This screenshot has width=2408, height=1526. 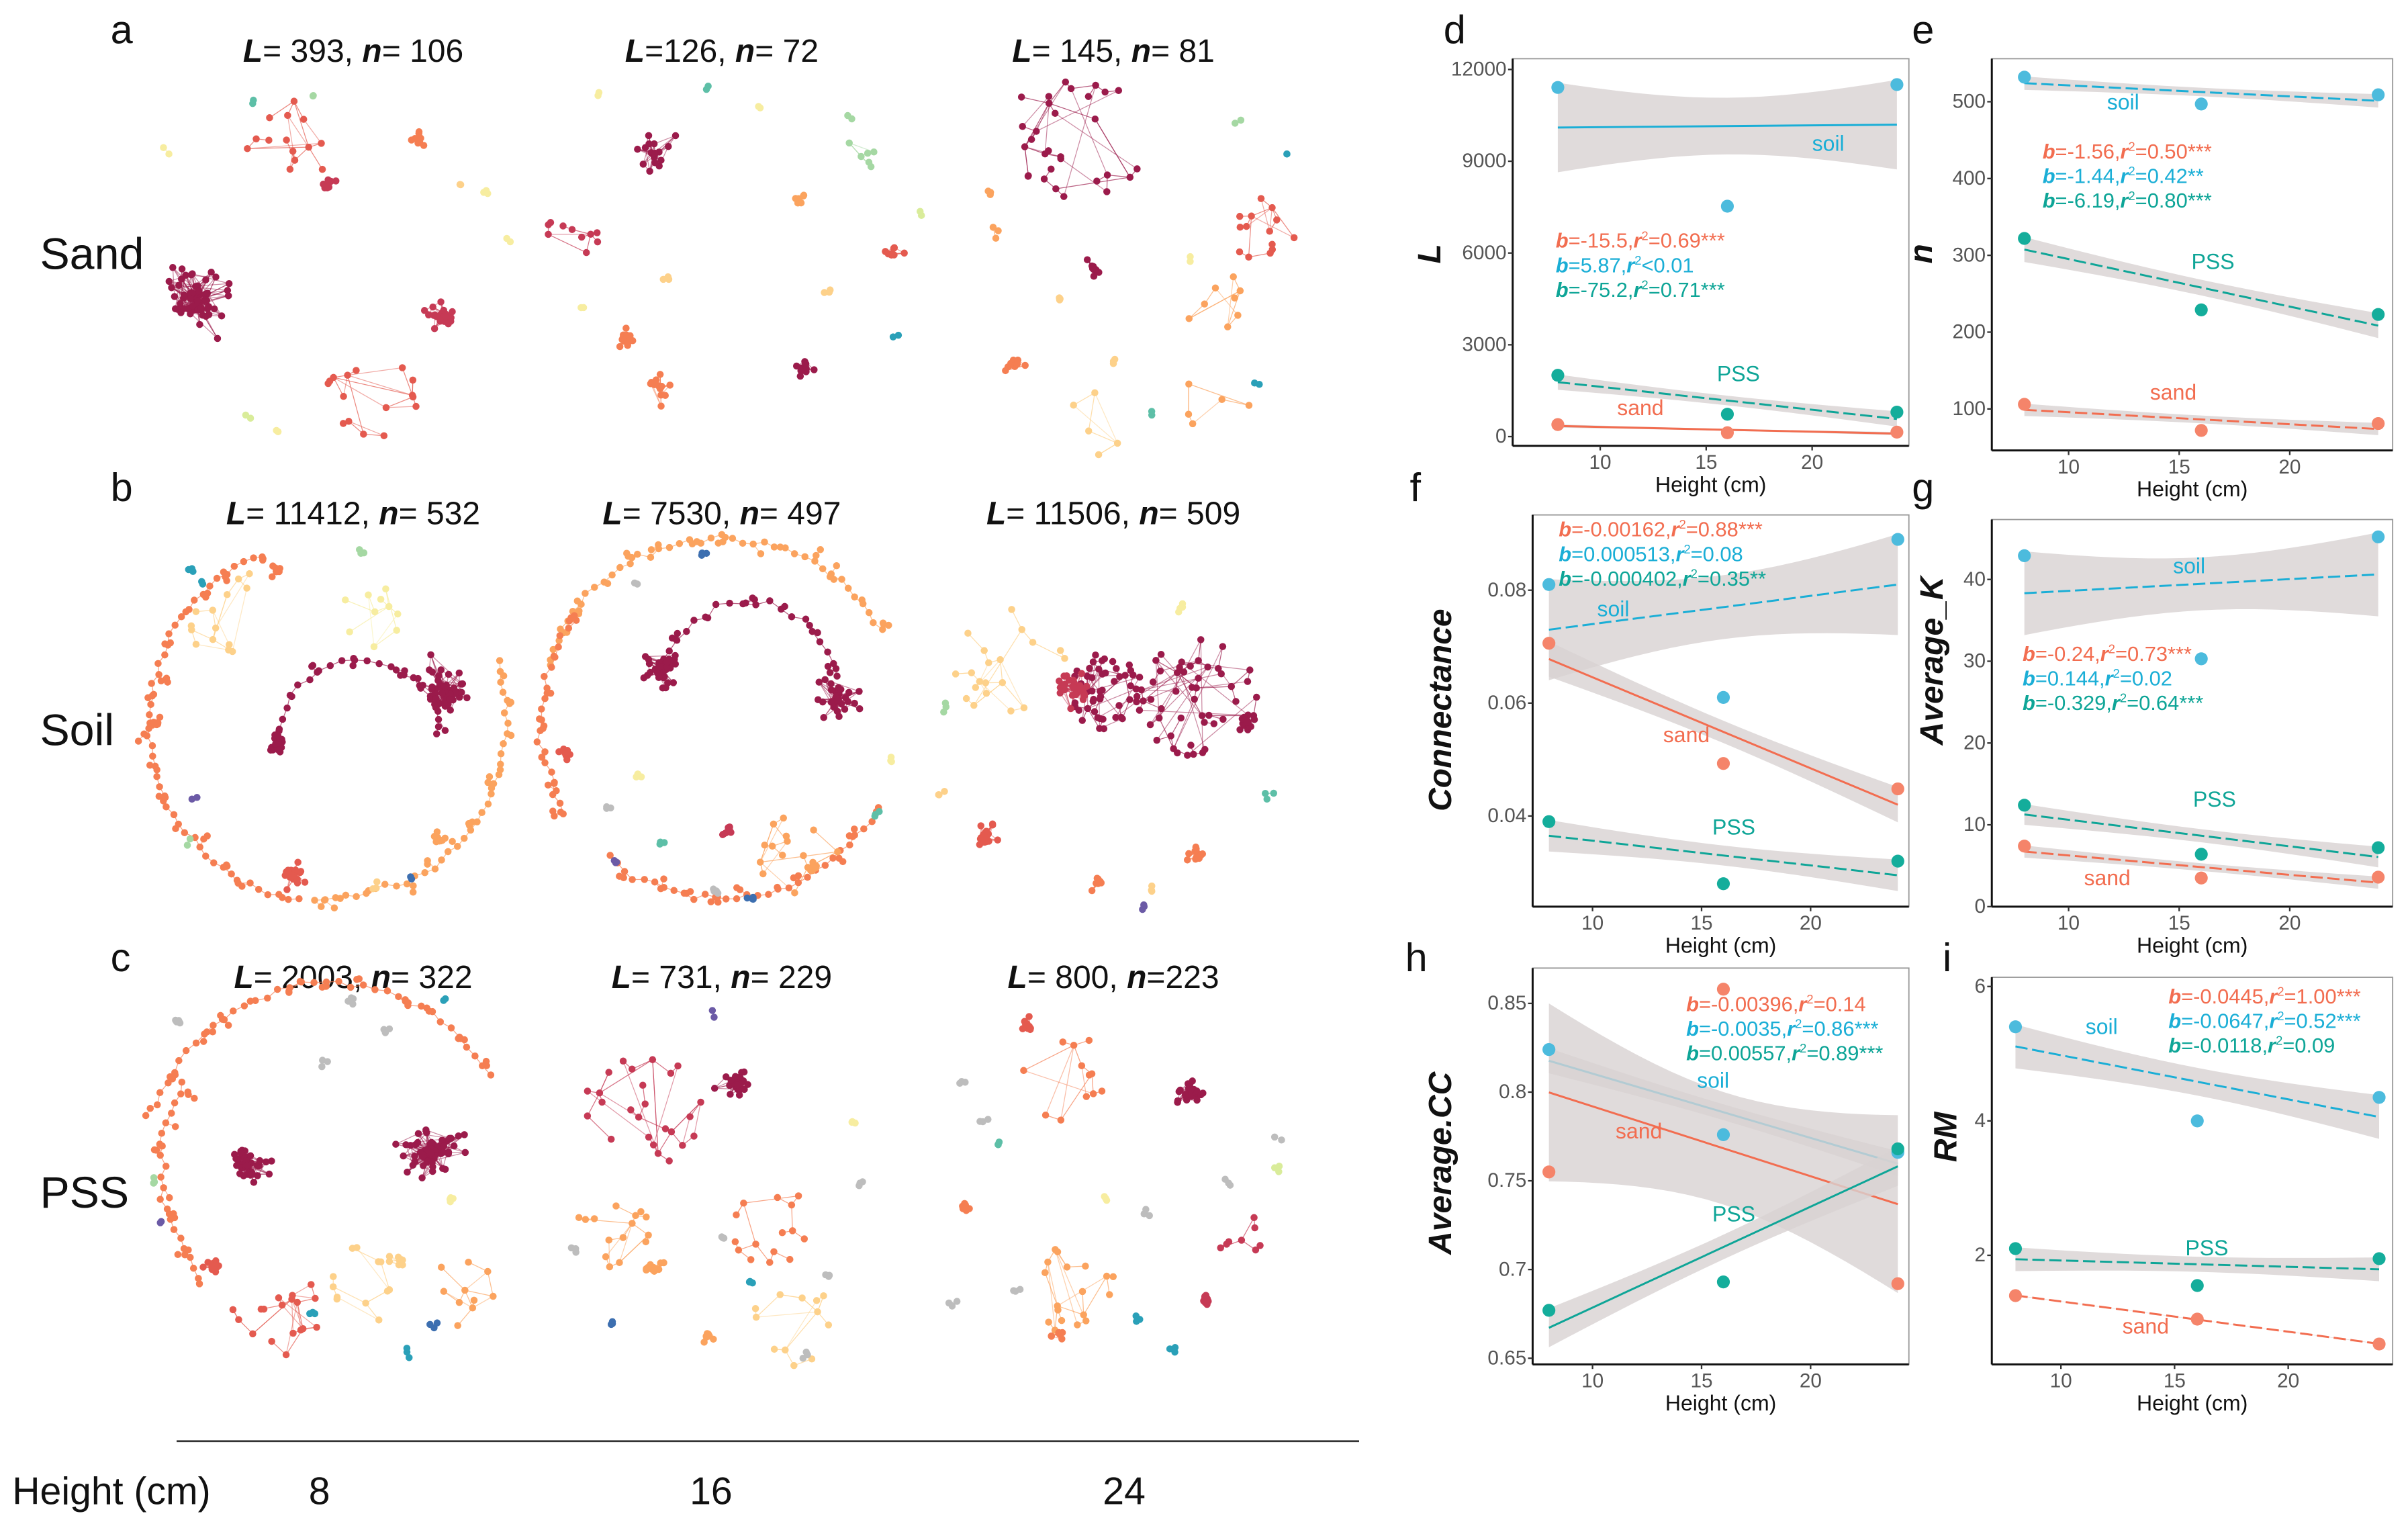 I want to click on title-value: = 11412,, so click(x=312, y=513).